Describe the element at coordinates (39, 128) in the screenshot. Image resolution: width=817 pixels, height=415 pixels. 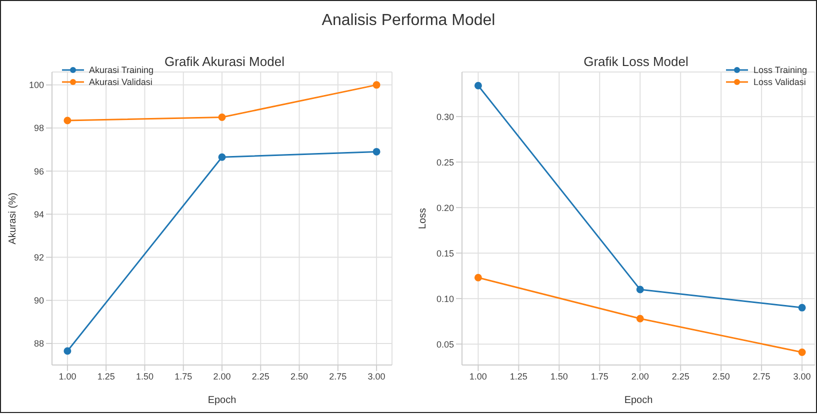
I see `y-tick-label: 98` at that location.